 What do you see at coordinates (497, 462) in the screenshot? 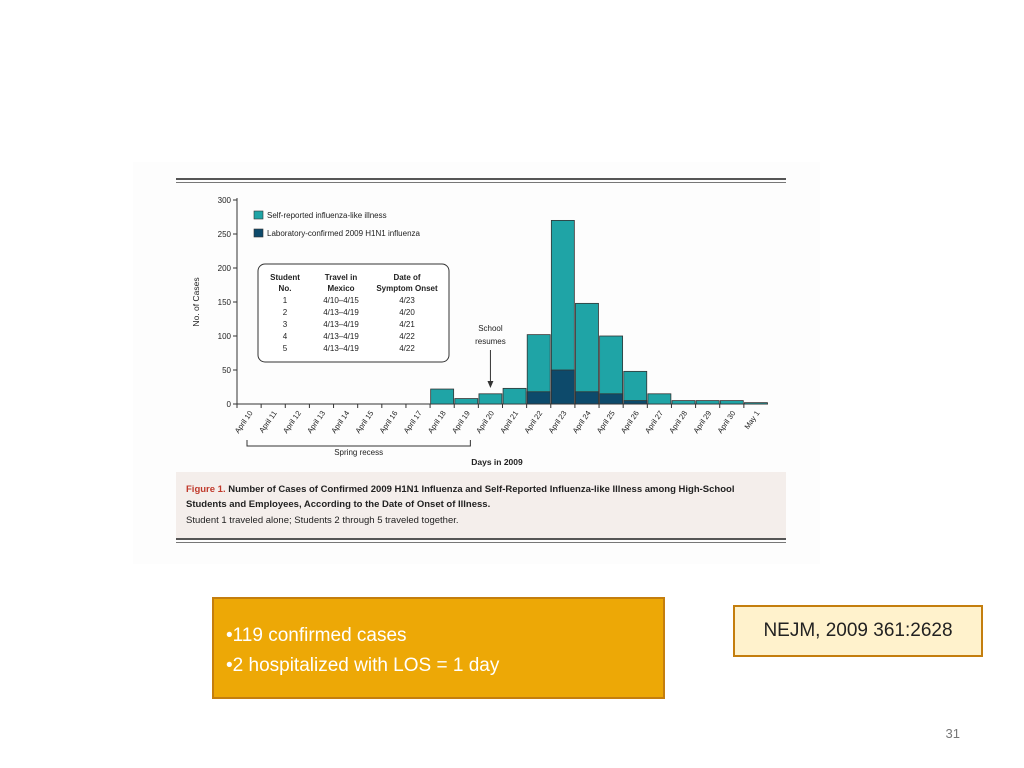
I see `x-axis-title: Days in 2009` at bounding box center [497, 462].